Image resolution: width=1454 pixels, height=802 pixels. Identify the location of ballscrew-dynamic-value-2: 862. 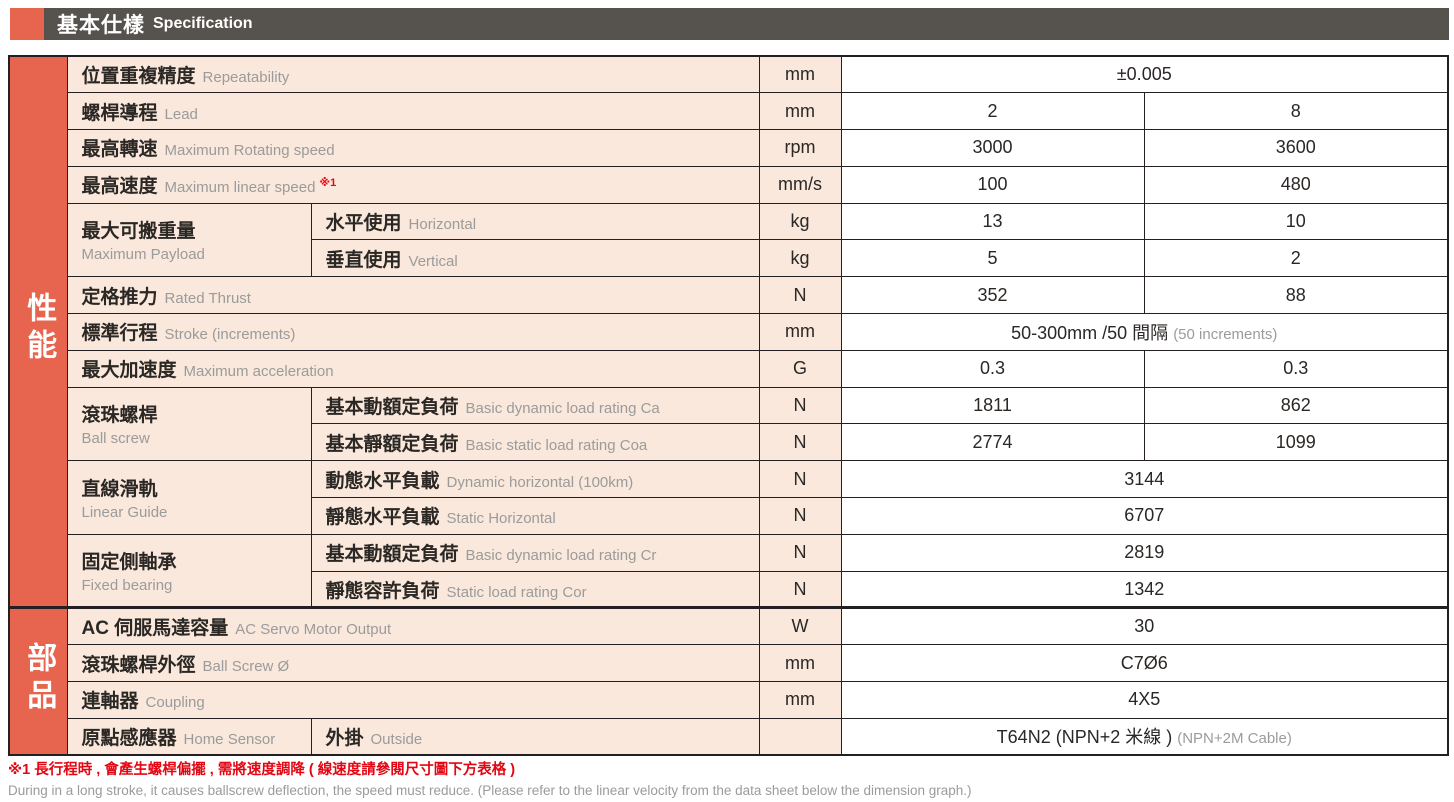
(1296, 405).